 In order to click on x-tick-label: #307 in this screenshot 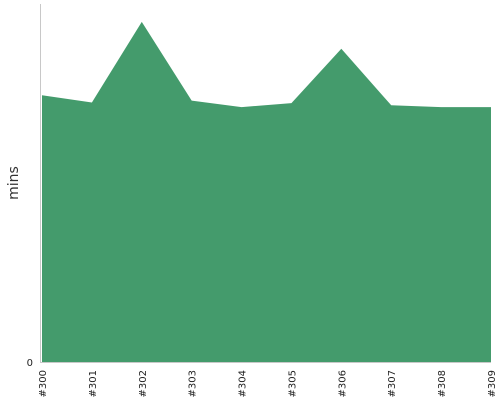, I will do `click(392, 383)`.